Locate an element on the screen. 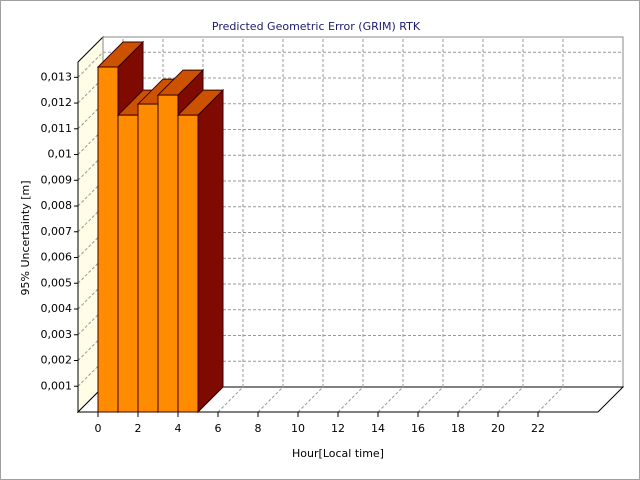  y-tick-label: 0,008 is located at coordinates (57, 205).